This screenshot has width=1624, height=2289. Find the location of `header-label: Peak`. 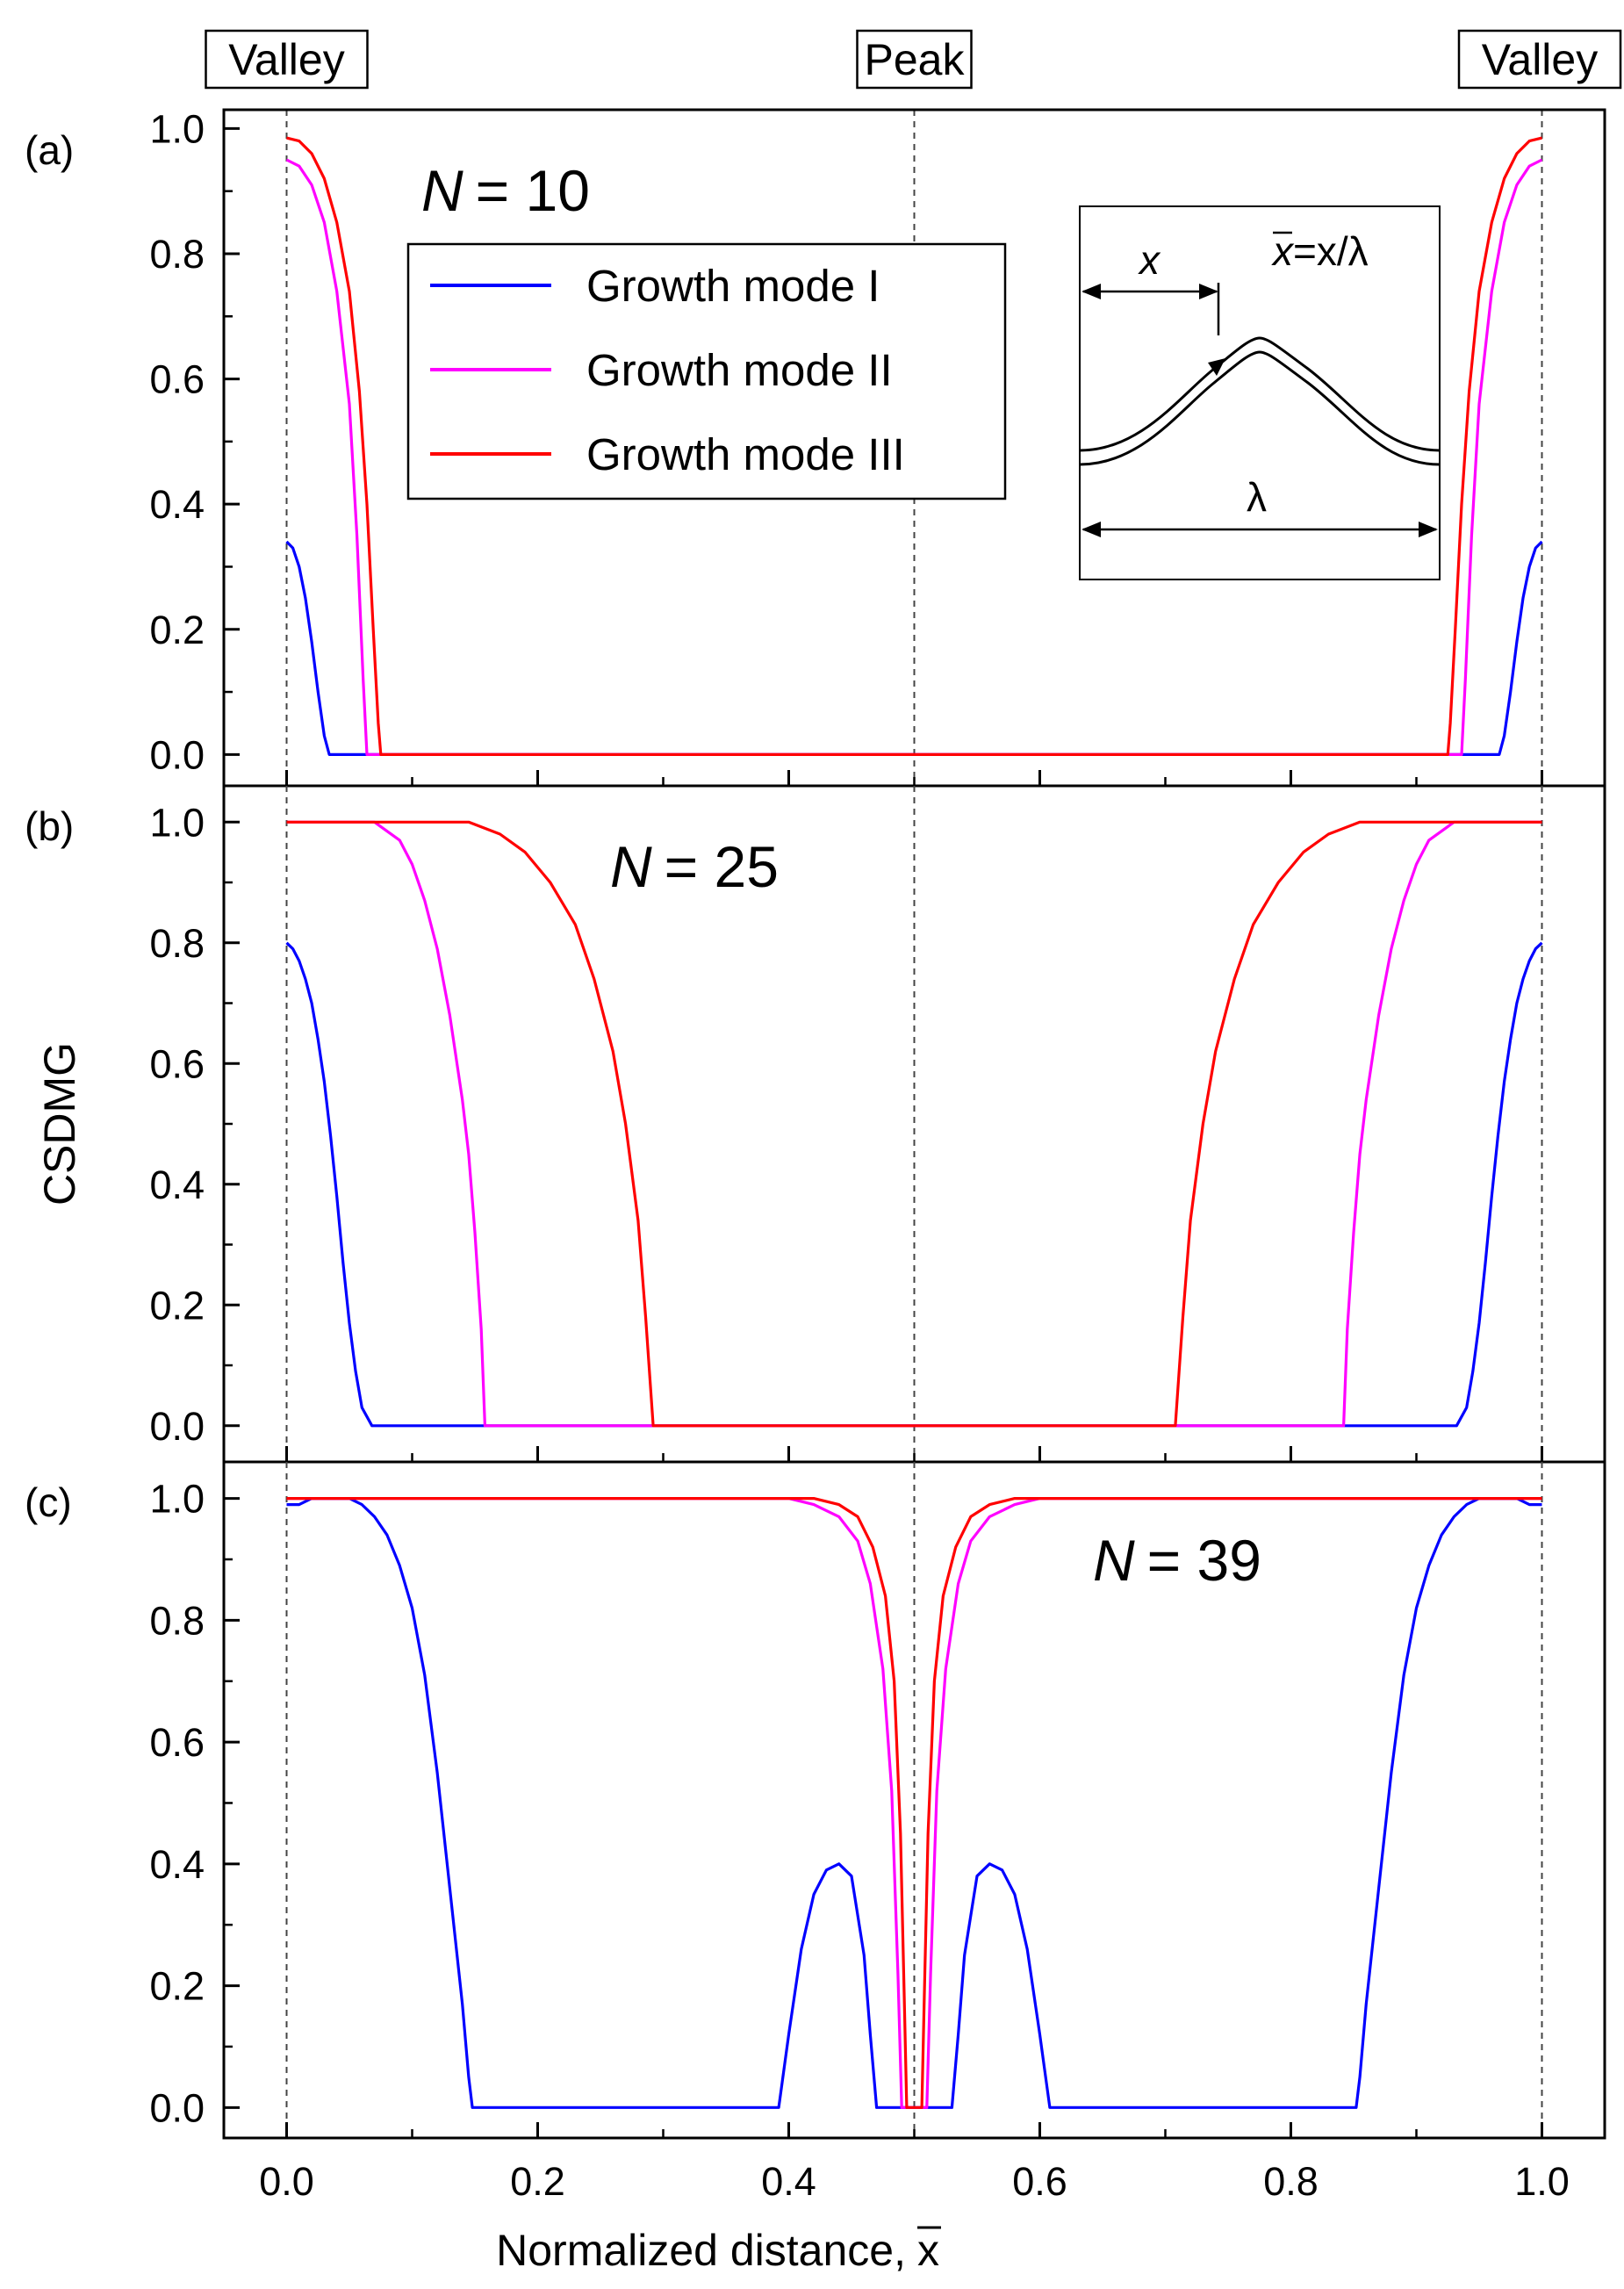

header-label: Peak is located at coordinates (916, 60).